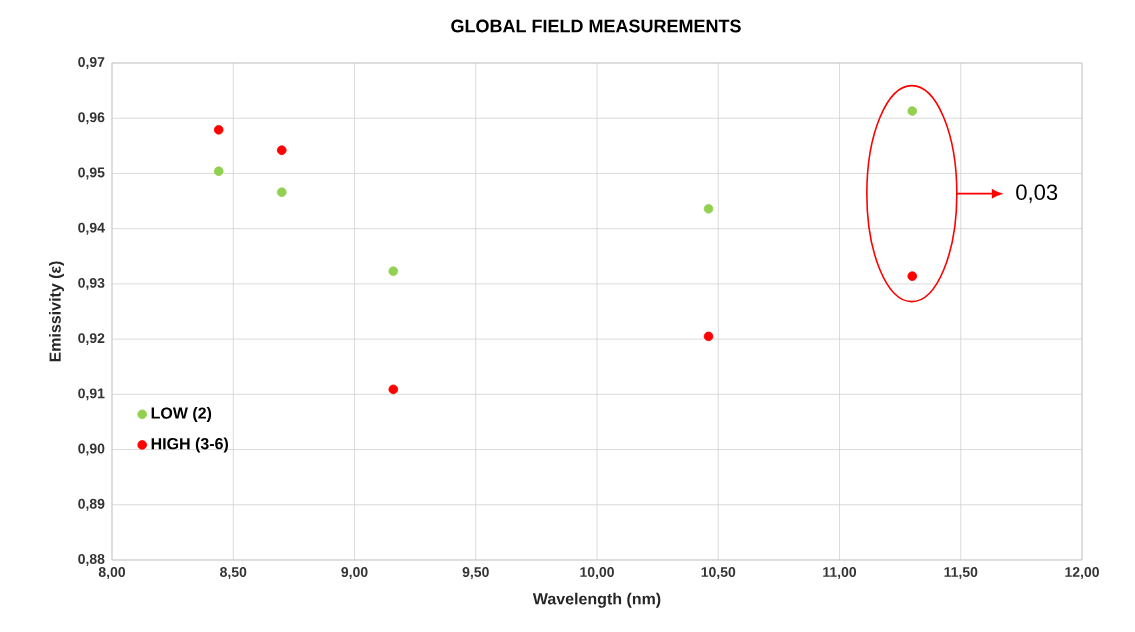  Describe the element at coordinates (840, 573) in the screenshot. I see `x-tick-label: 11,00` at that location.